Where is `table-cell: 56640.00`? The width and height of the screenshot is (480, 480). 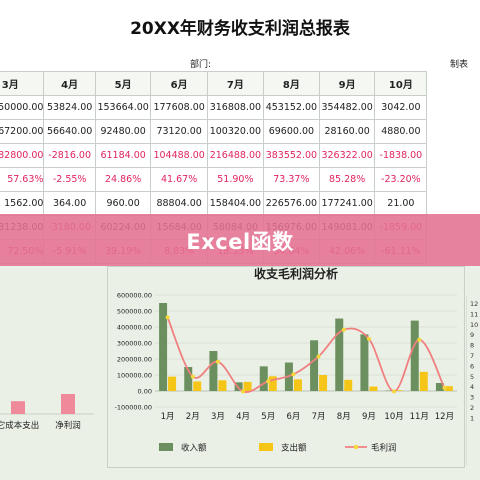
table-cell: 56640.00 is located at coordinates (69, 131).